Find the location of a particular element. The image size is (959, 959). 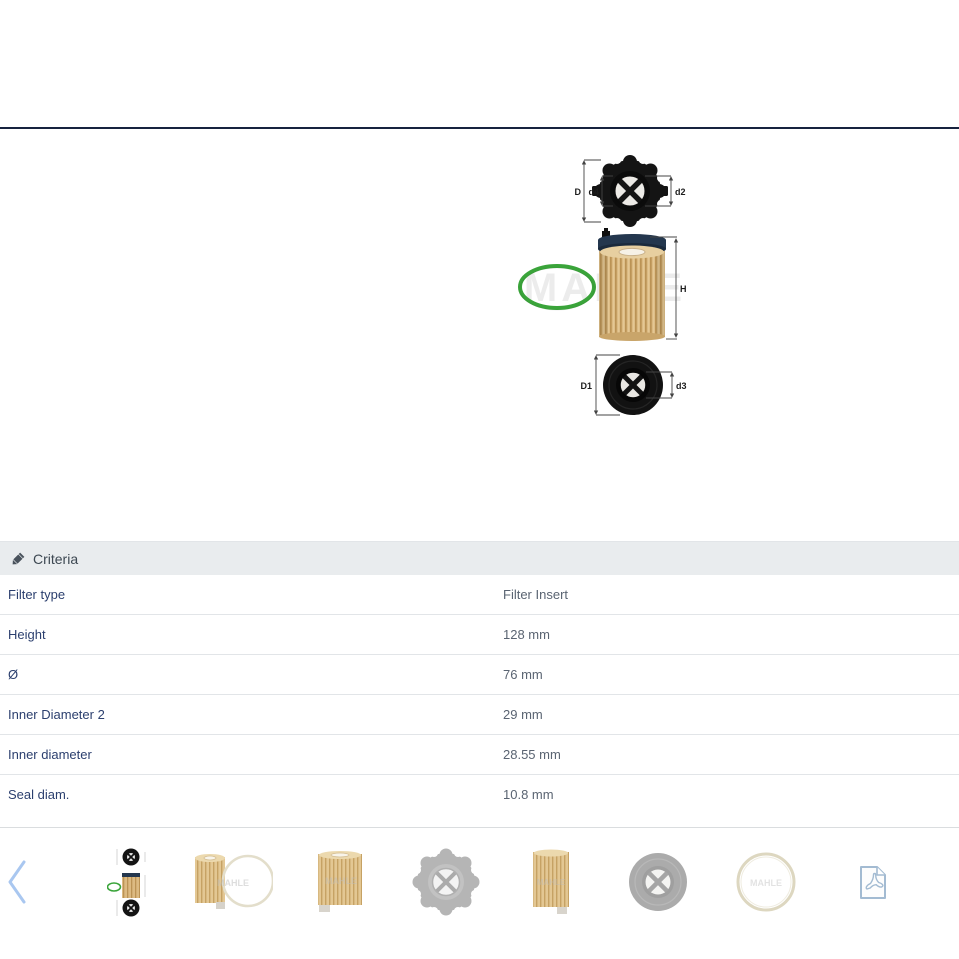

cap-bottom-view: D1 d3 is located at coordinates (633, 385).